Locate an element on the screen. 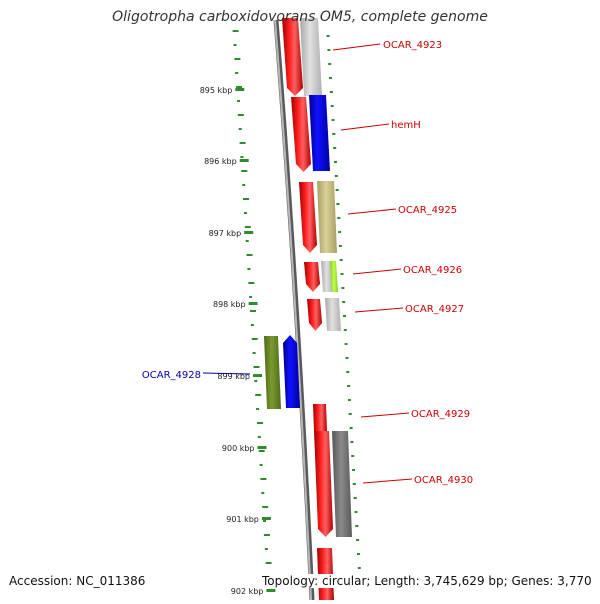 This screenshot has height=604, width=600. gene-label: OCAR_4925 is located at coordinates (427, 210).